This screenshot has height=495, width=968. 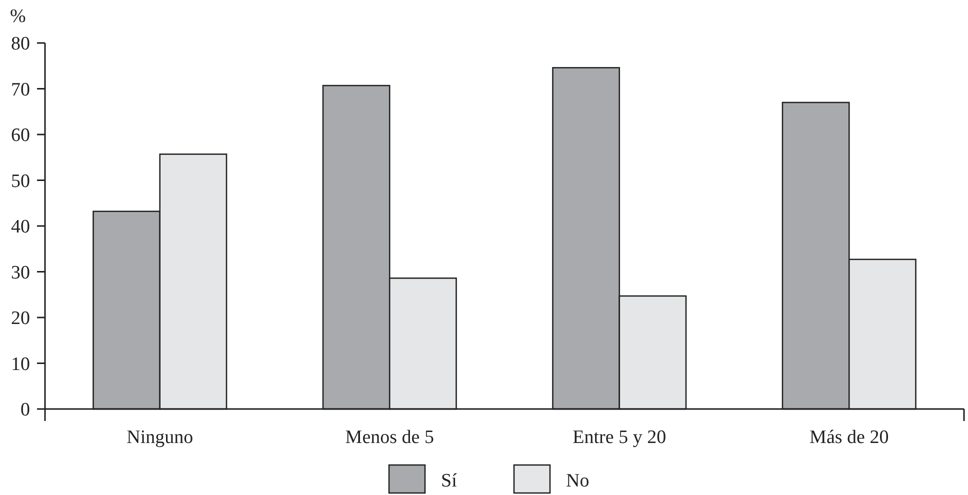 I want to click on y-tick-label: 70, so click(x=20, y=89).